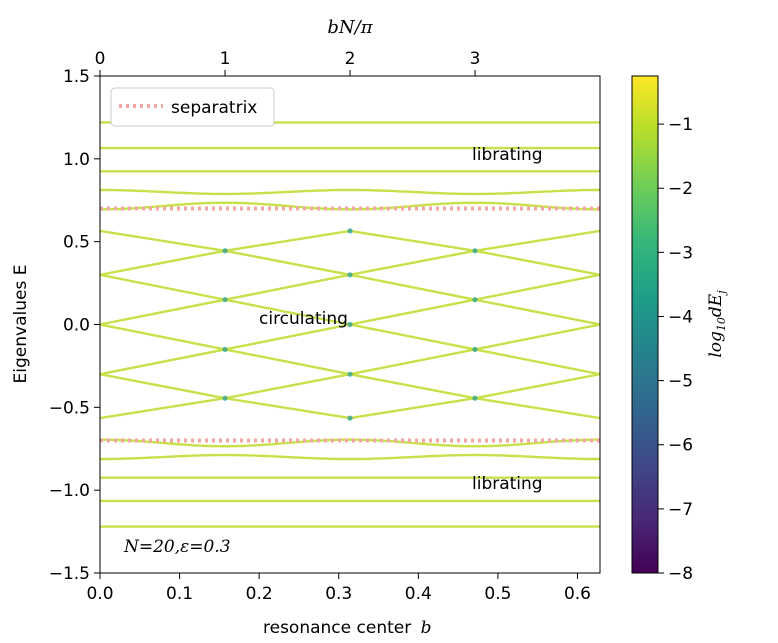 Image resolution: width=778 pixels, height=643 pixels. I want to click on colorbar-tick-label: −3, so click(680, 253).